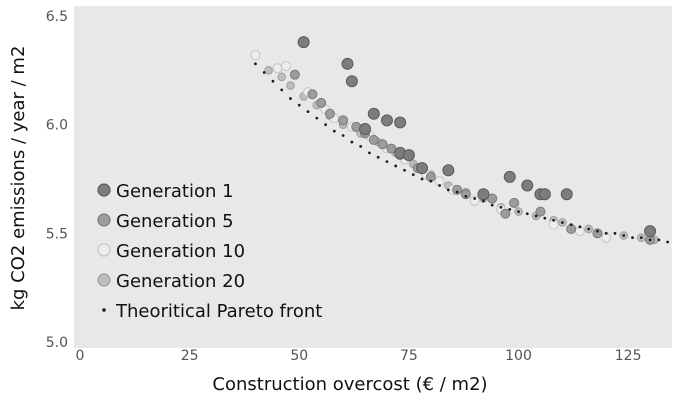 The image size is (678, 407). I want to click on x-axis-ticks: 0 25 50 75 100 125, so click(359, 356).